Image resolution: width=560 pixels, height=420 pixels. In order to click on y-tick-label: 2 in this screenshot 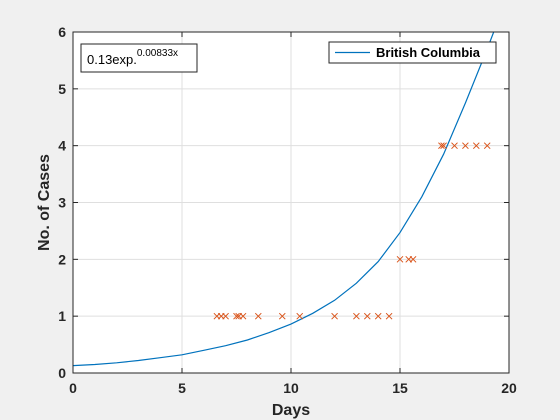, I will do `click(62, 259)`.